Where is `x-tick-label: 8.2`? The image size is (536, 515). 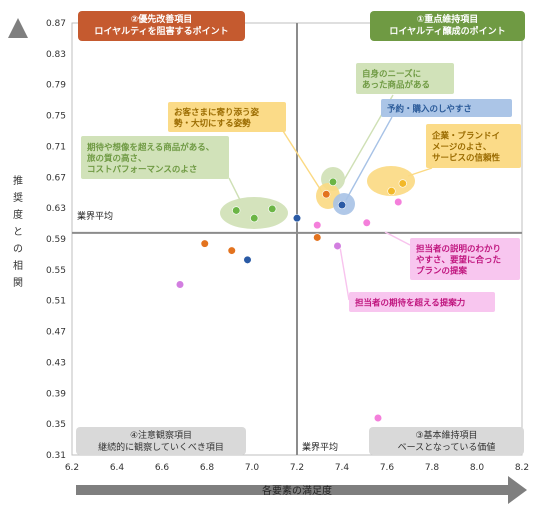 x-tick-label: 8.2 is located at coordinates (522, 468).